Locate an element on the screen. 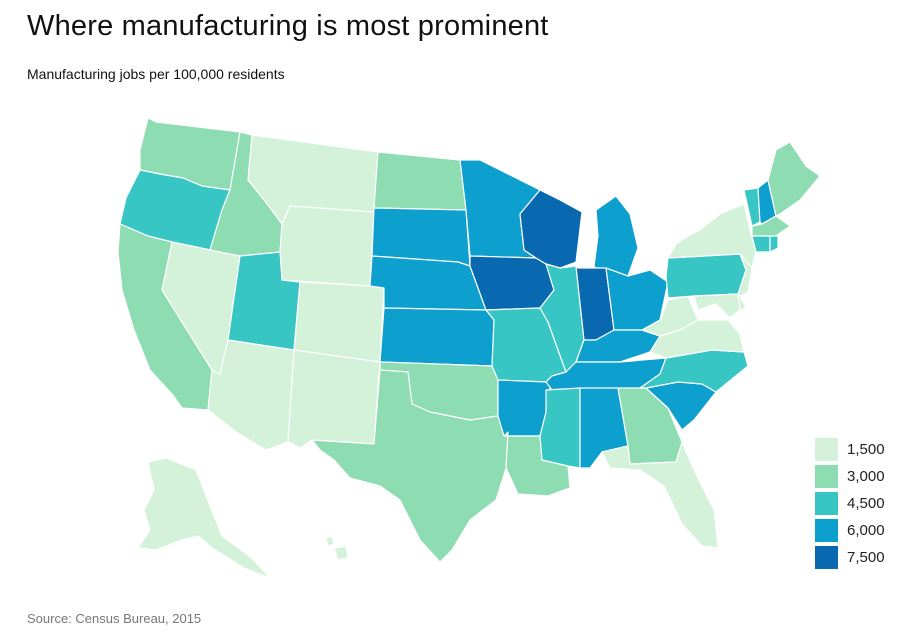 The height and width of the screenshot is (641, 907). state-rhode-island is located at coordinates (774, 244).